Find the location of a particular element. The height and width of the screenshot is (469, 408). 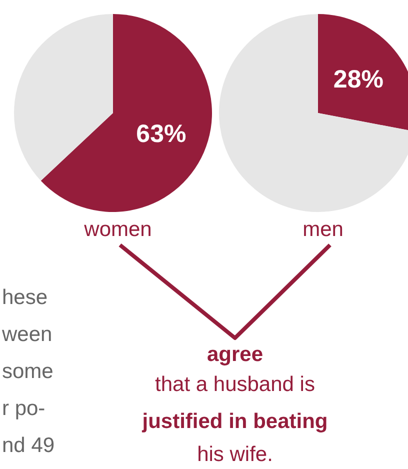

text: ween is located at coordinates (27, 335).